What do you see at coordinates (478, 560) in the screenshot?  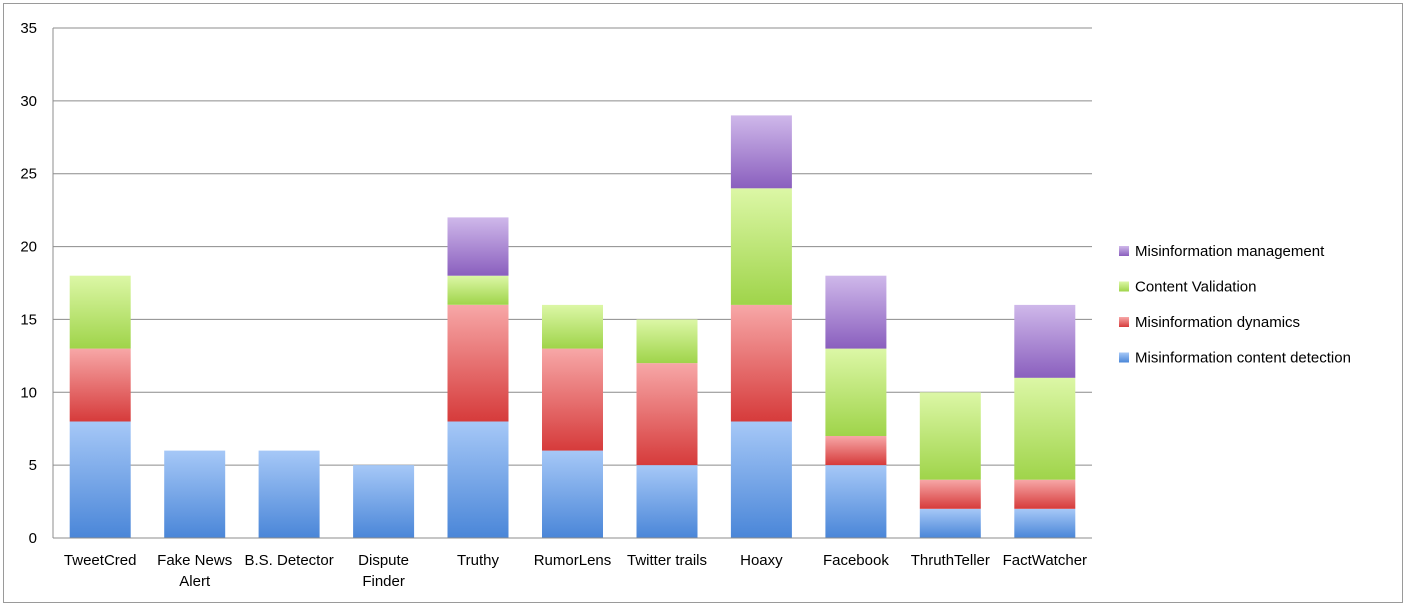 I see `x-tick-label: Truthy` at bounding box center [478, 560].